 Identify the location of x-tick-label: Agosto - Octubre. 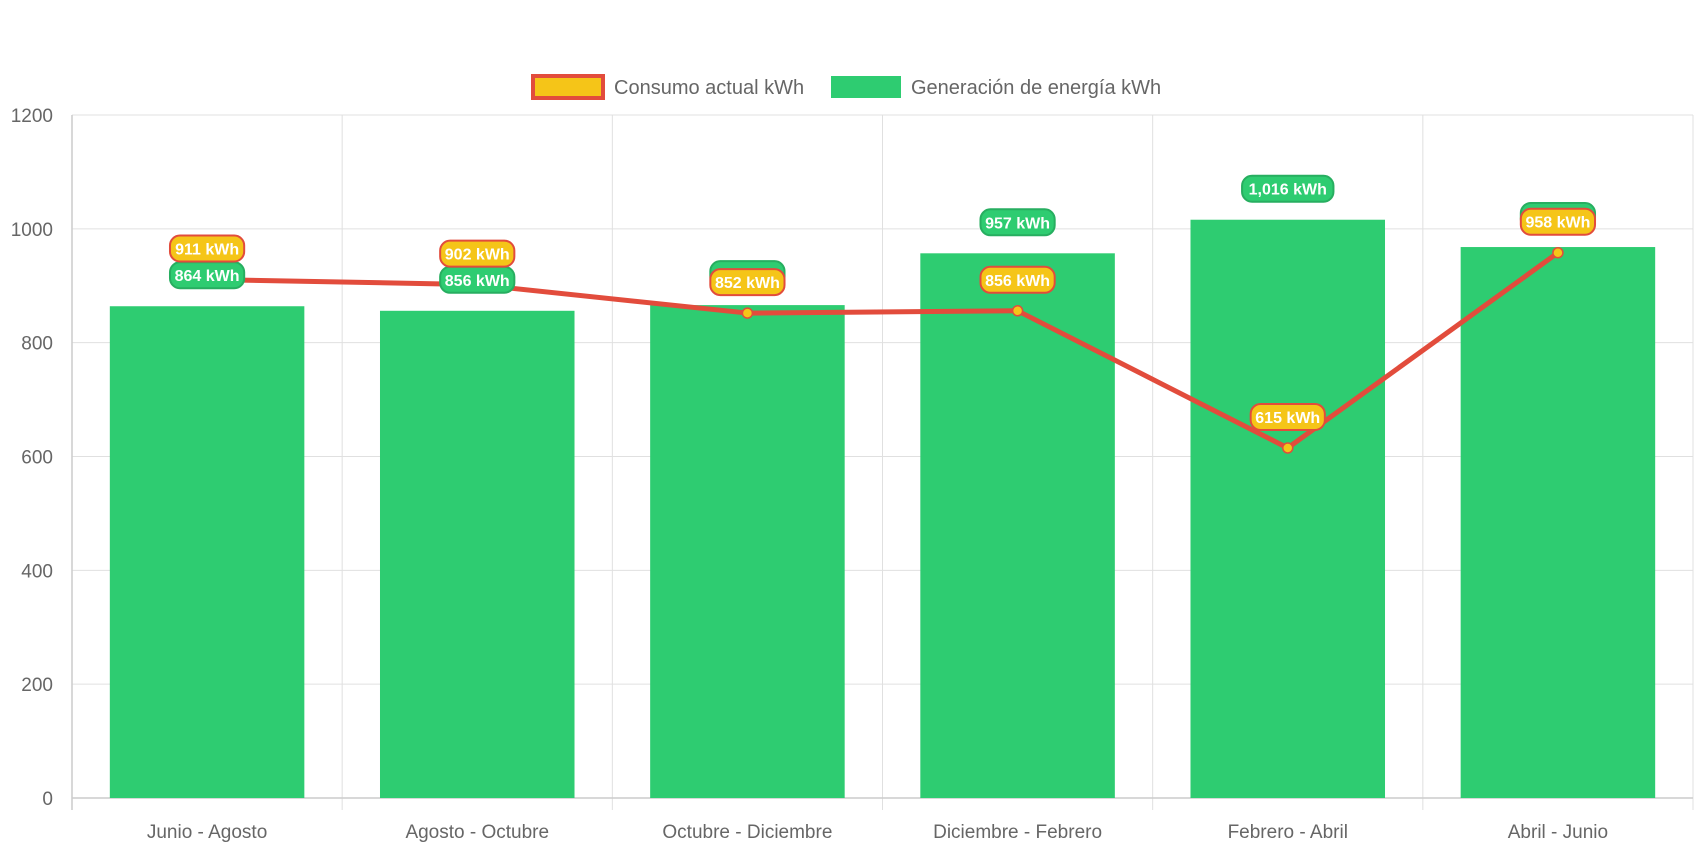
(477, 832).